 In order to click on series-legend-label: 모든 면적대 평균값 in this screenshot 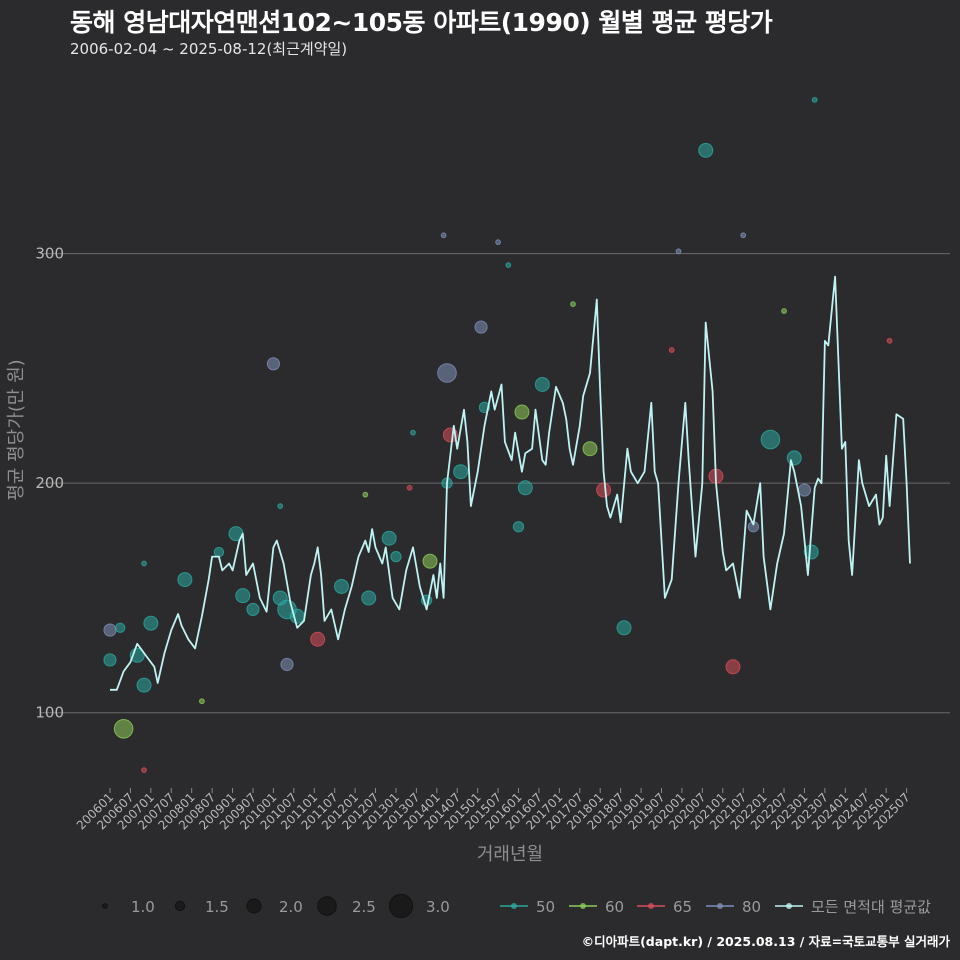, I will do `click(871, 907)`.